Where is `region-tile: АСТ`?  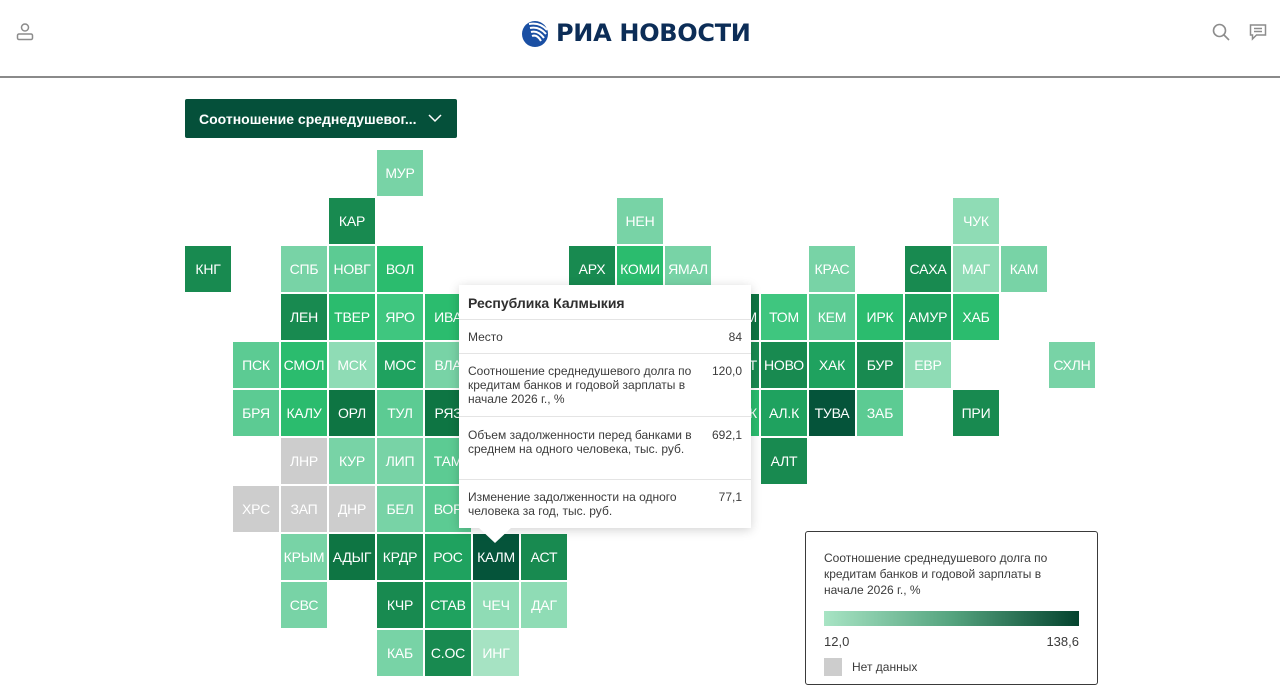 region-tile: АСТ is located at coordinates (544, 557).